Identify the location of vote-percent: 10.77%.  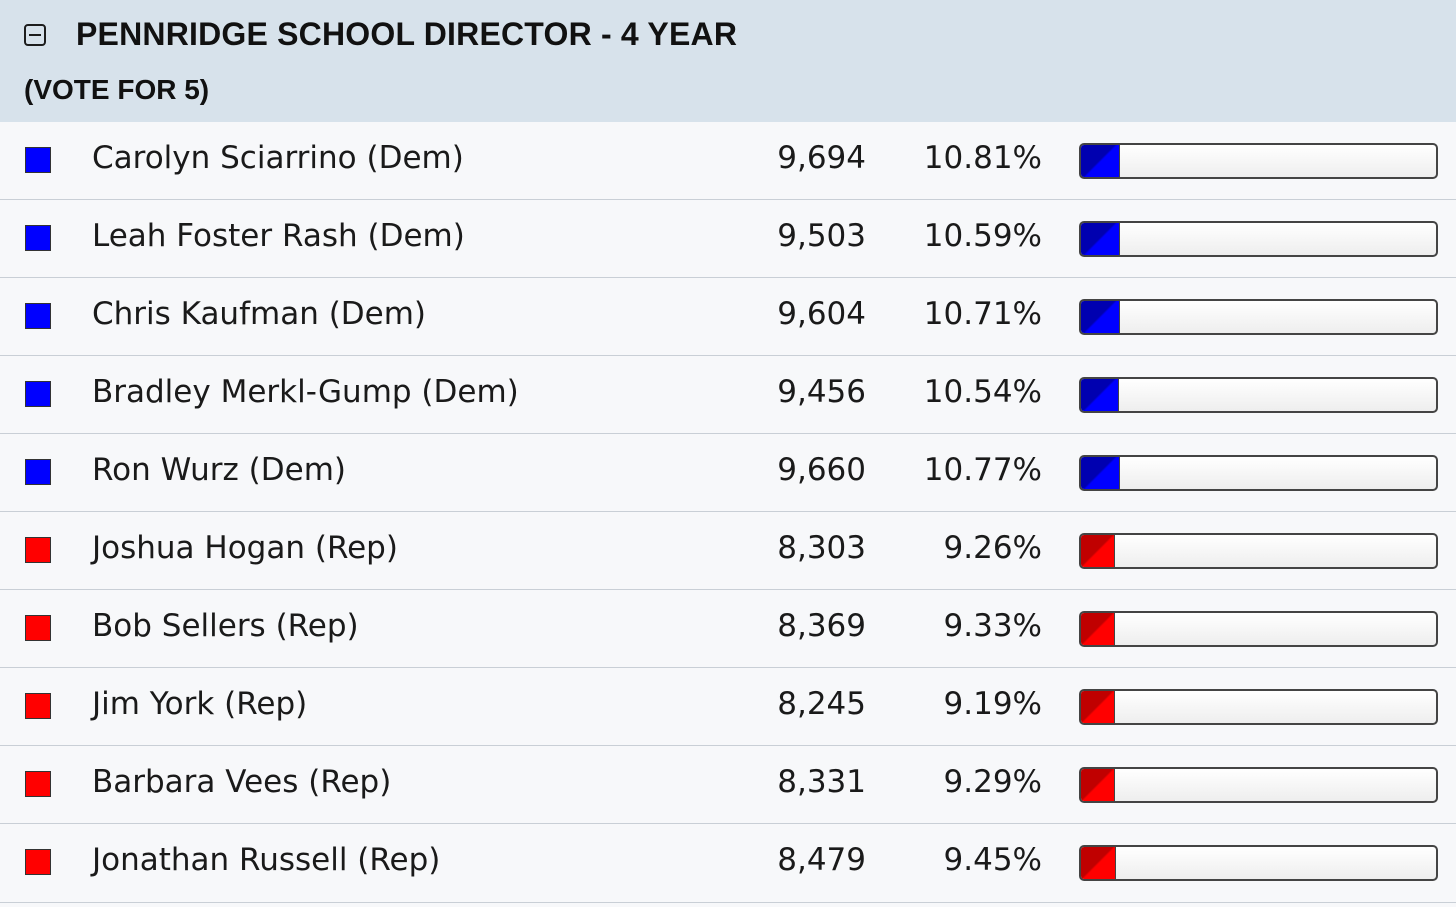
(982, 470).